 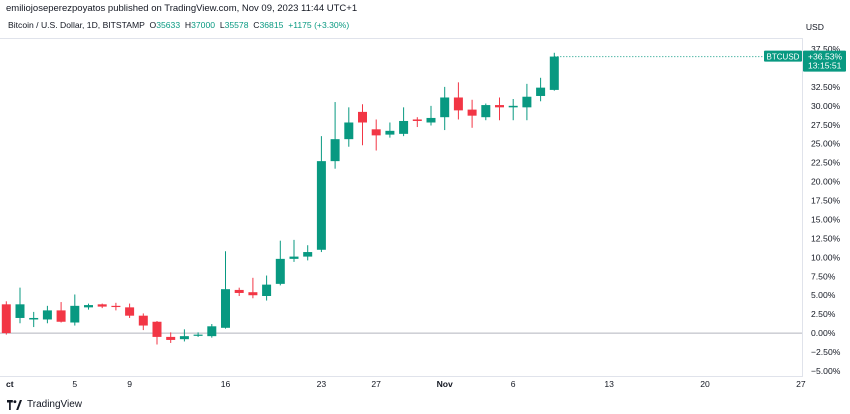 What do you see at coordinates (826, 219) in the screenshot?
I see `y-tick-label: 15.00%` at bounding box center [826, 219].